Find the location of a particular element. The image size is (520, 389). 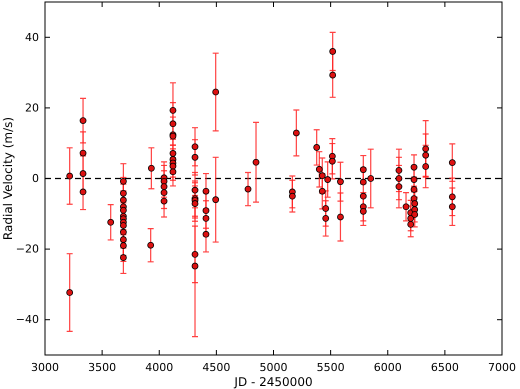

y-tick-label: 20 is located at coordinates (32, 107).